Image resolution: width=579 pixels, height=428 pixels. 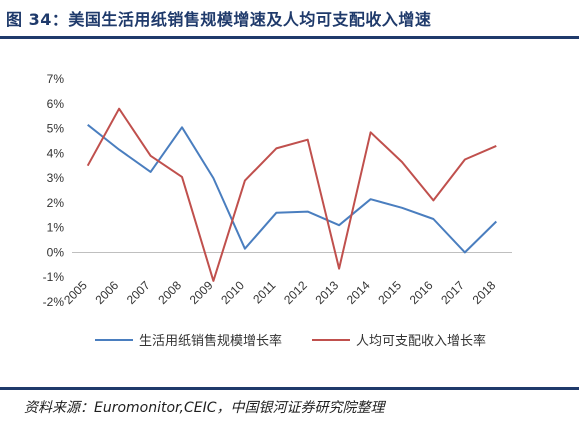 I want to click on y-tick-label: 5%, so click(x=56, y=129).